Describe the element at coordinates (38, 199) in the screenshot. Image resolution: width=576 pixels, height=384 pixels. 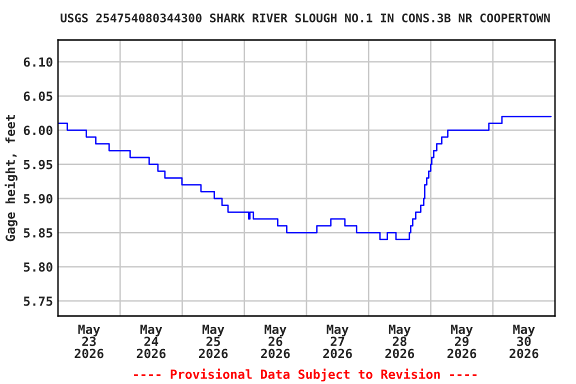
I see `y-tick-label: 5.90` at that location.